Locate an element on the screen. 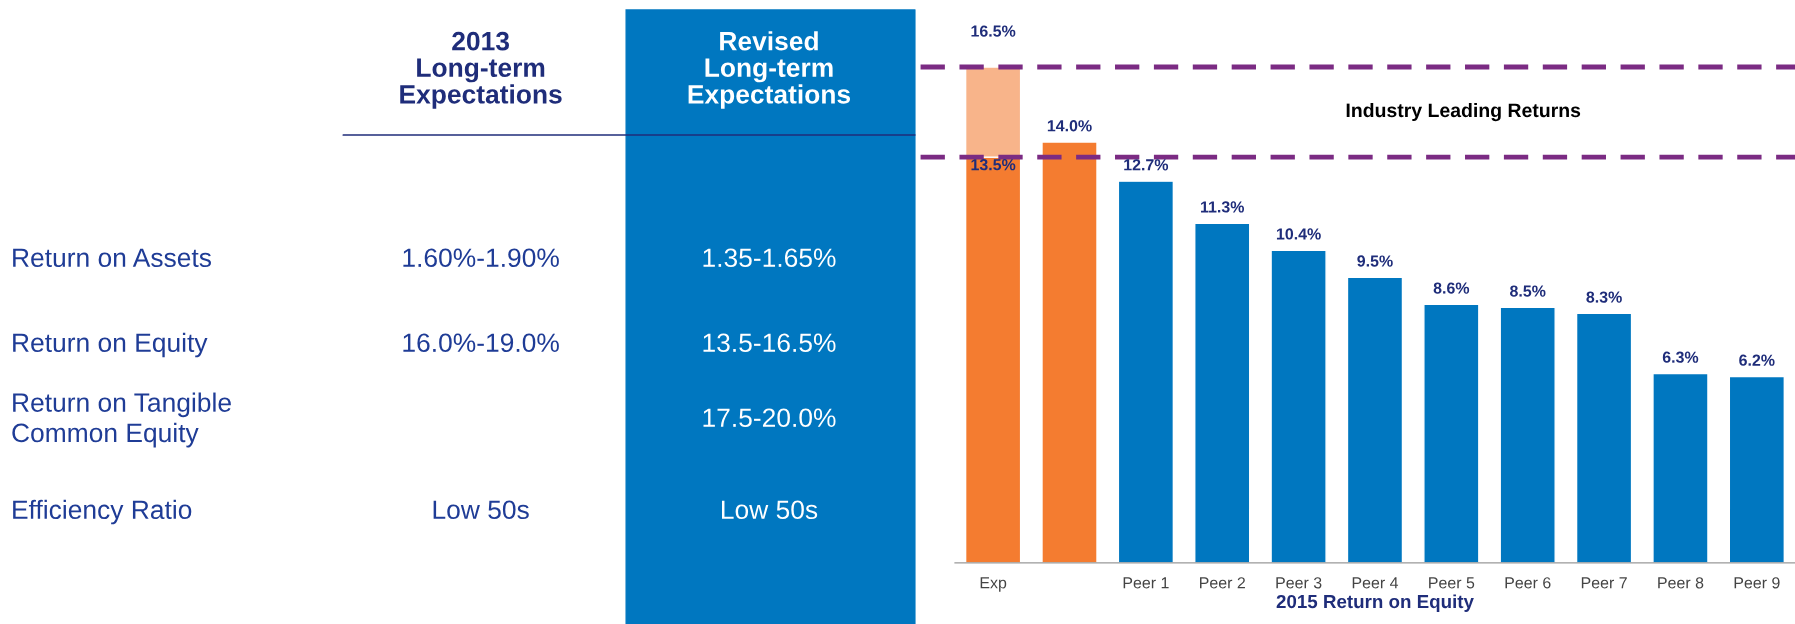  category-label: Efficiency Ratio is located at coordinates (102, 512).